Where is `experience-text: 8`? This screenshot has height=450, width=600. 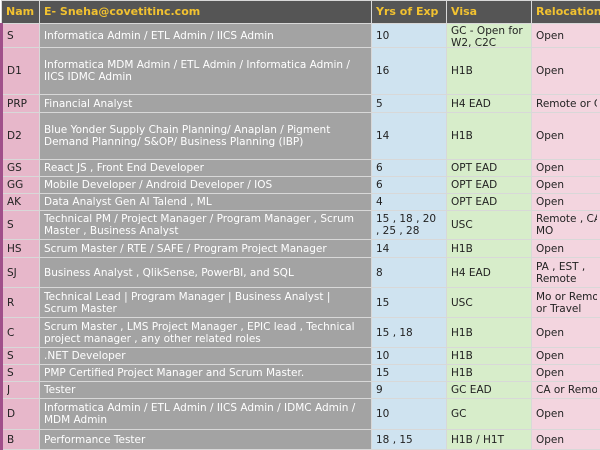
experience-text: 8 is located at coordinates (379, 272).